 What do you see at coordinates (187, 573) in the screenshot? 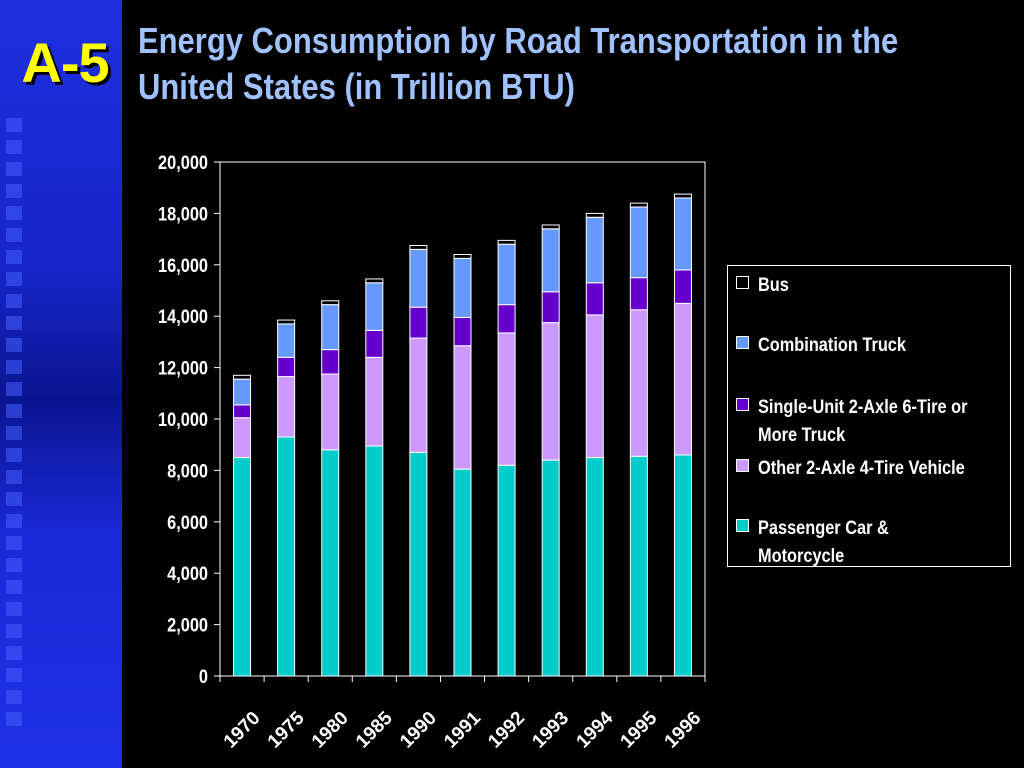
I see `y-tick-label: 4,000` at bounding box center [187, 573].